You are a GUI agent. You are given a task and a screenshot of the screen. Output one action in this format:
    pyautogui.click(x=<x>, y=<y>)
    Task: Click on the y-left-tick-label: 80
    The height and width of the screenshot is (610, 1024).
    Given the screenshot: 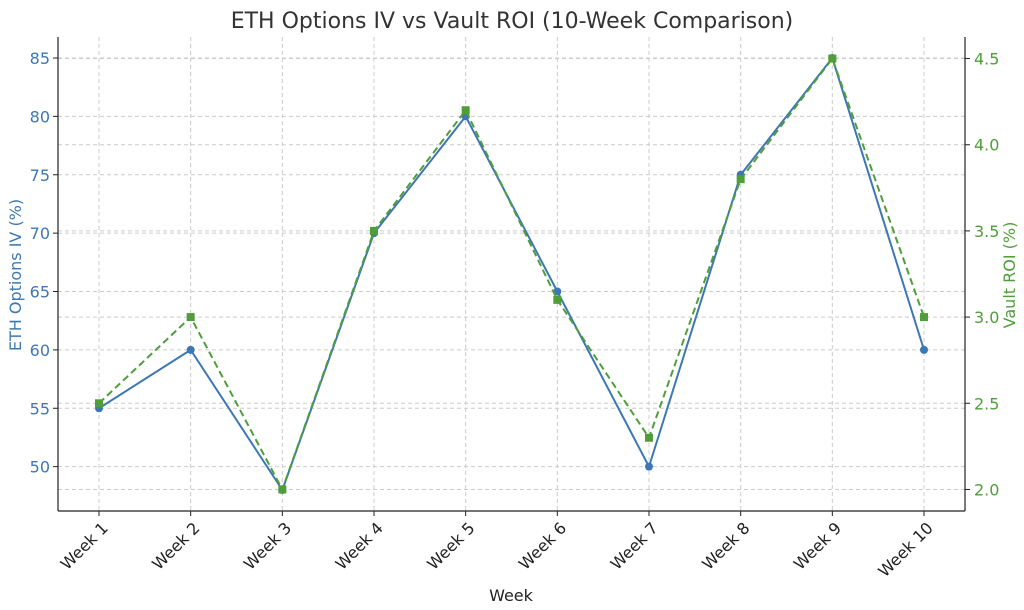 What is the action you would take?
    pyautogui.click(x=40, y=116)
    